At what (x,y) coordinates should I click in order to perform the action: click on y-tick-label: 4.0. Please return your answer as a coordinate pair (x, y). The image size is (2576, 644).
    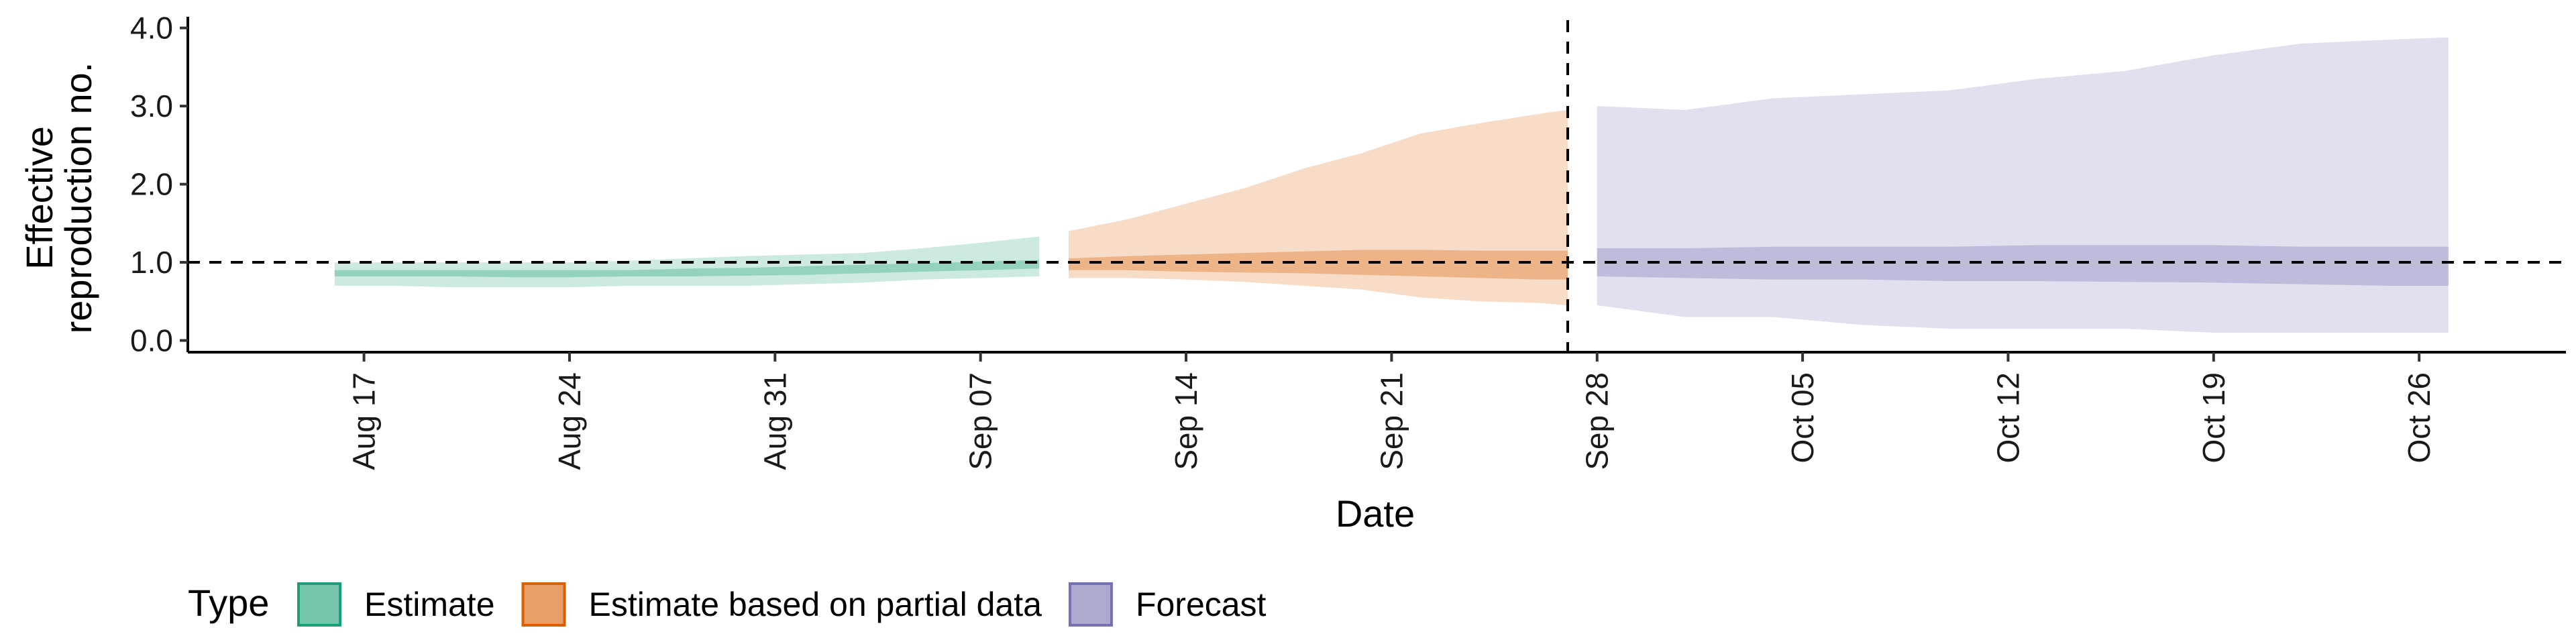
    Looking at the image, I should click on (151, 28).